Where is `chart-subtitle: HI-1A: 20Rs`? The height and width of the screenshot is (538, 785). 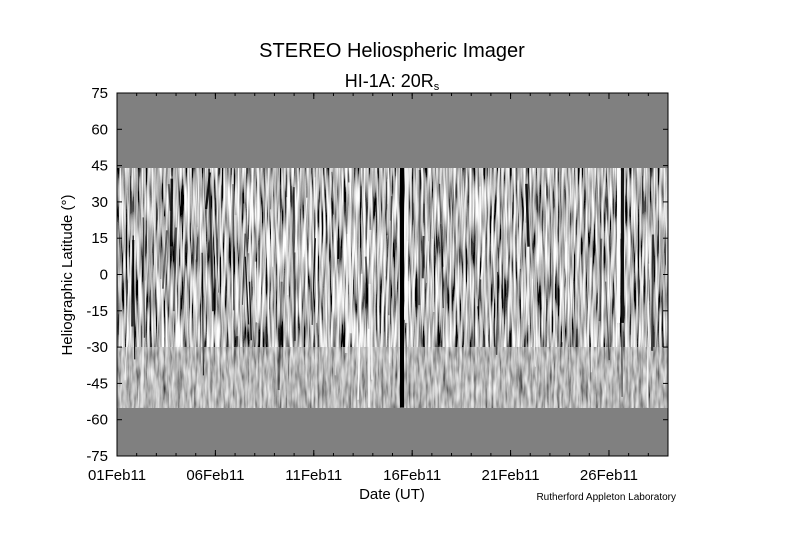
chart-subtitle: HI-1A: 20Rs is located at coordinates (392, 82).